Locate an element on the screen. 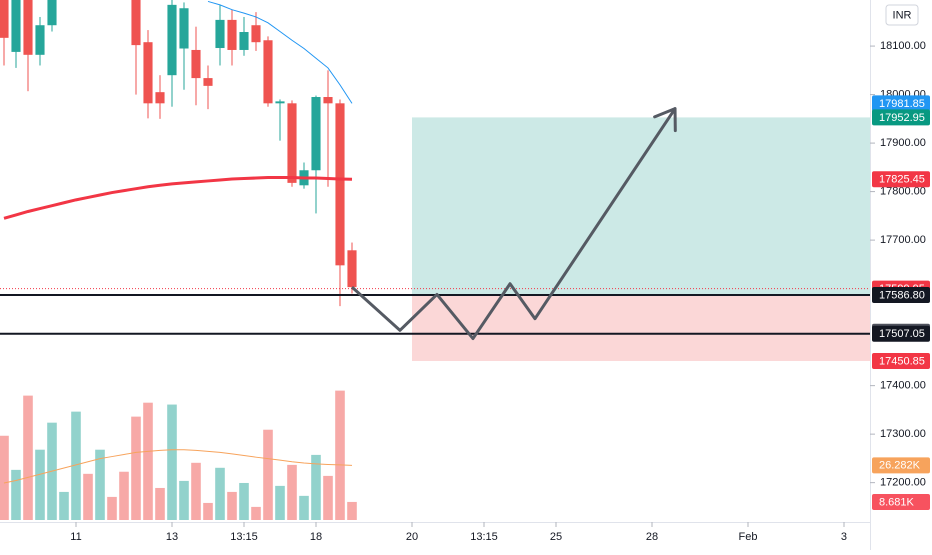  x-tick-label: 18 is located at coordinates (316, 537).